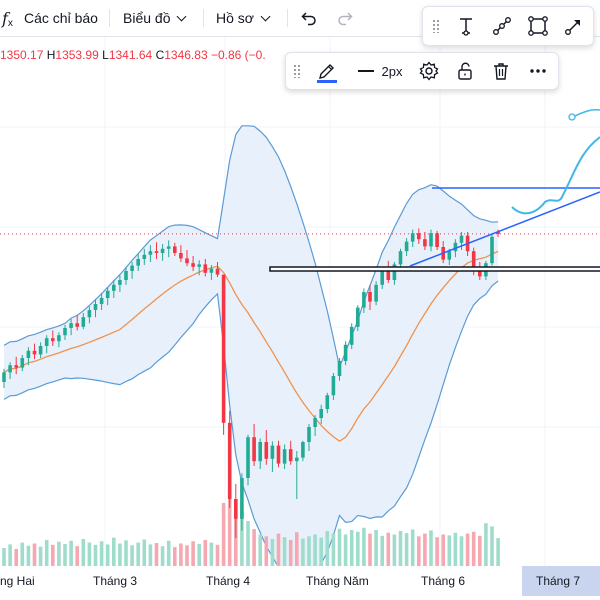  I want to click on undo-button, so click(309, 18).